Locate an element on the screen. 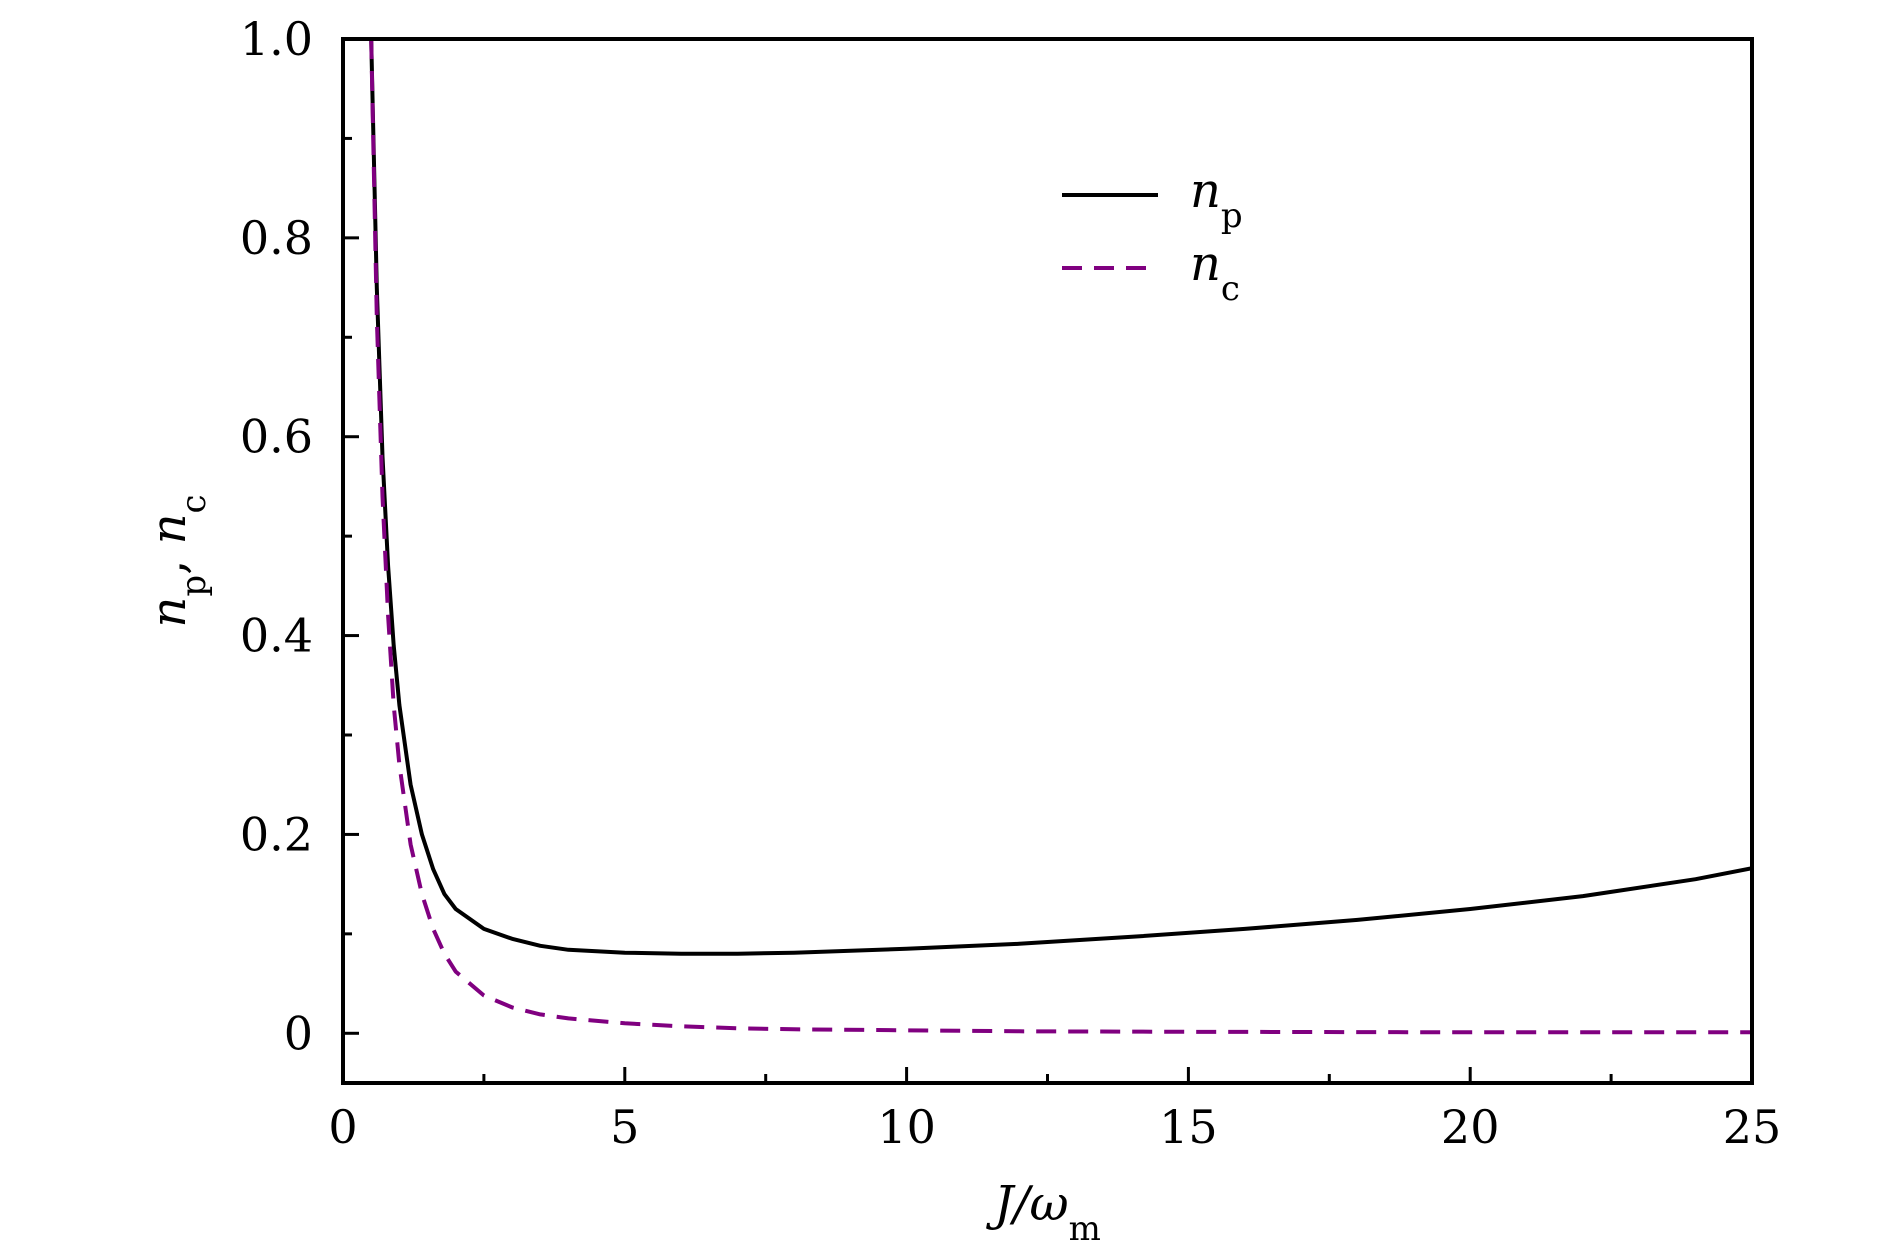  y-tick-label: 0.2 is located at coordinates (276, 834).